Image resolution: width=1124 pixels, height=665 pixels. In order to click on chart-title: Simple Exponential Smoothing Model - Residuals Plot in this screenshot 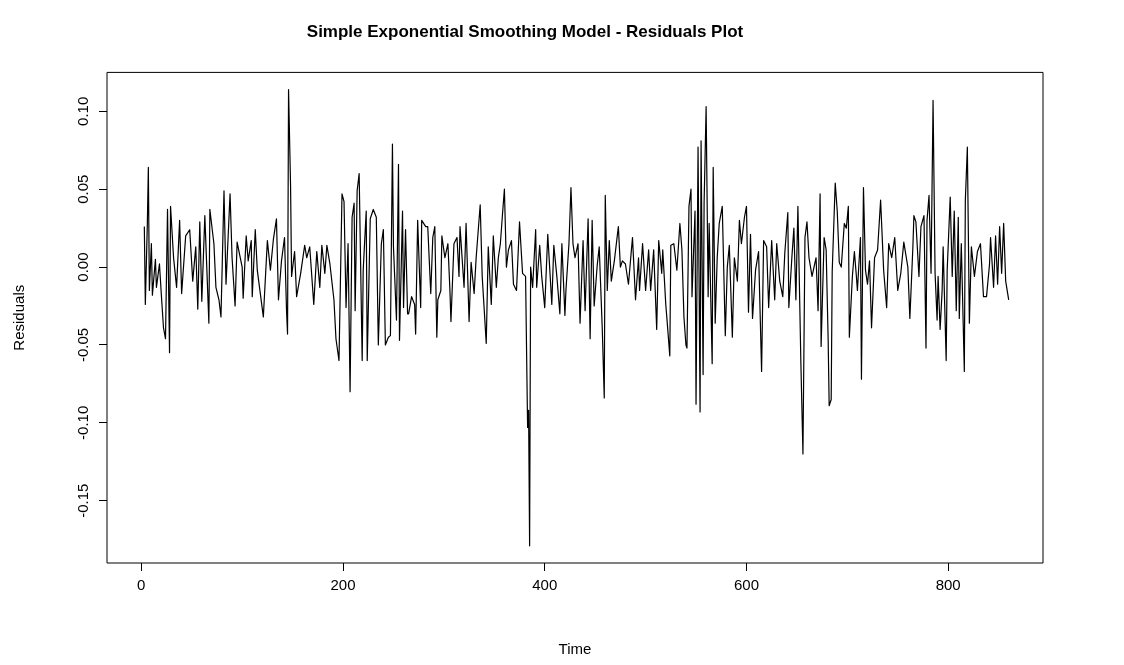, I will do `click(525, 31)`.